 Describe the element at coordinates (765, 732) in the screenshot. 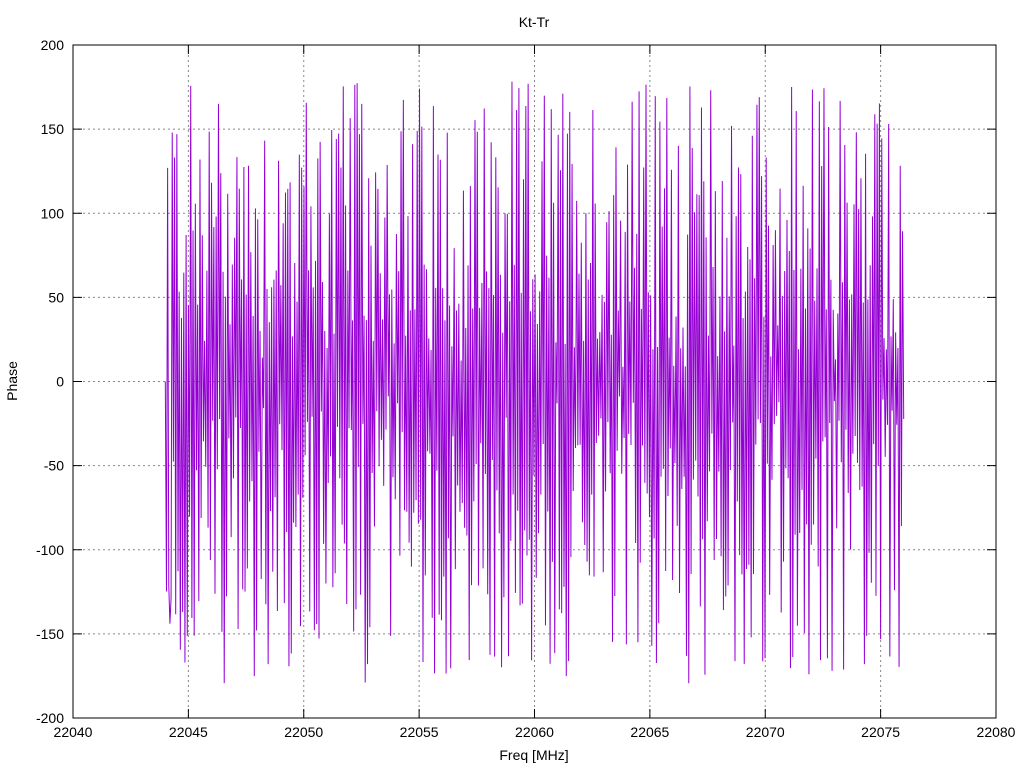

I see `x-tick-label: 22070` at that location.